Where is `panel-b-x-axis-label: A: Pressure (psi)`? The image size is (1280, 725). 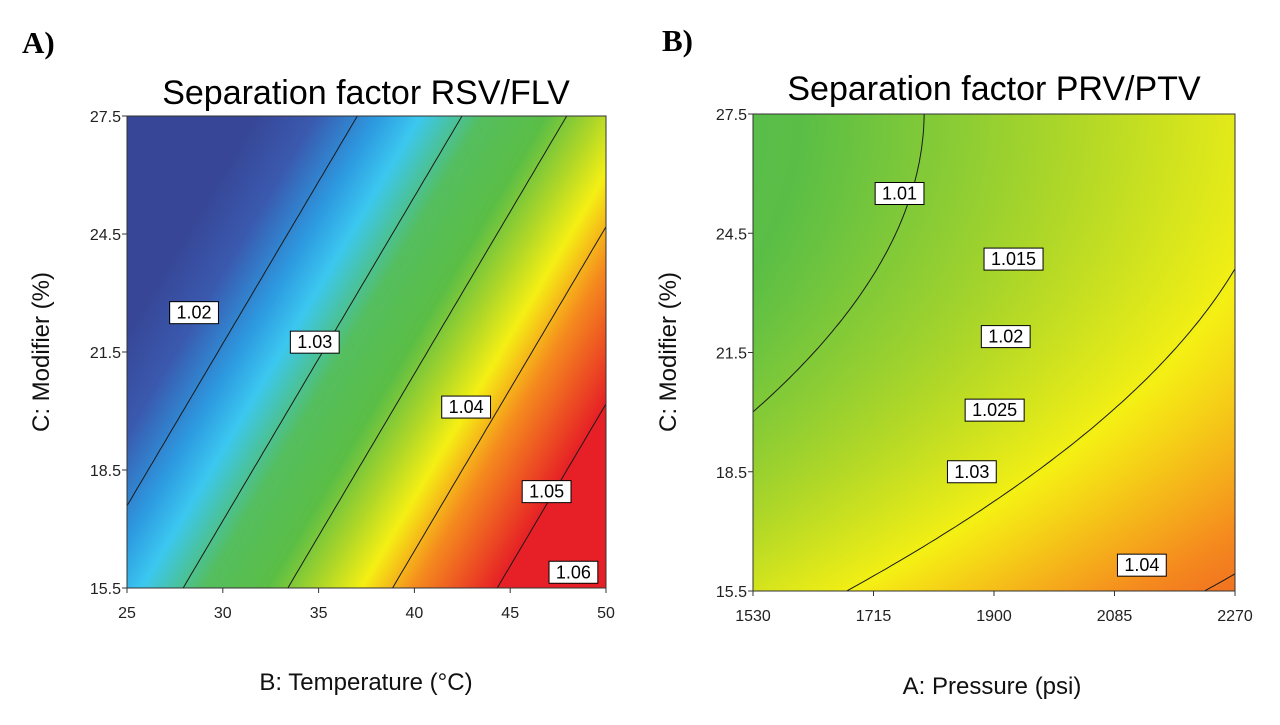
panel-b-x-axis-label: A: Pressure (psi) is located at coordinates (992, 686).